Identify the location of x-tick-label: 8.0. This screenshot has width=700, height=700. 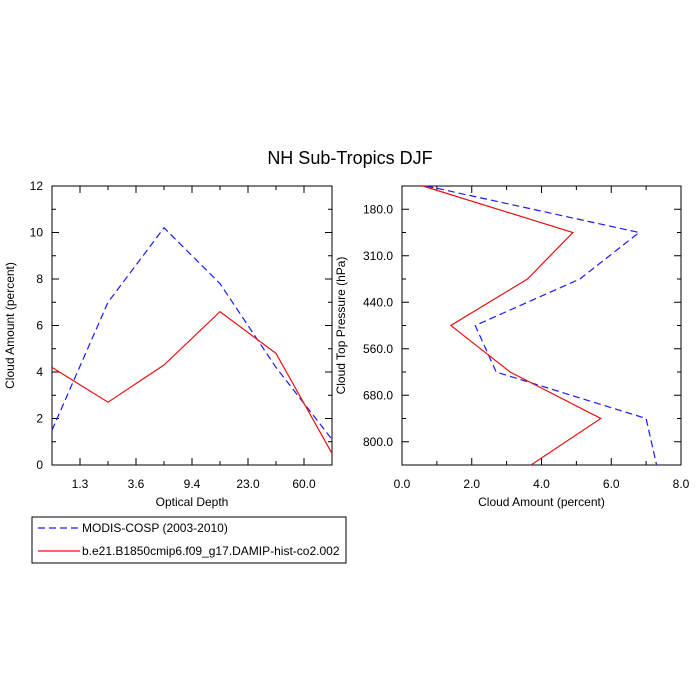
(681, 484).